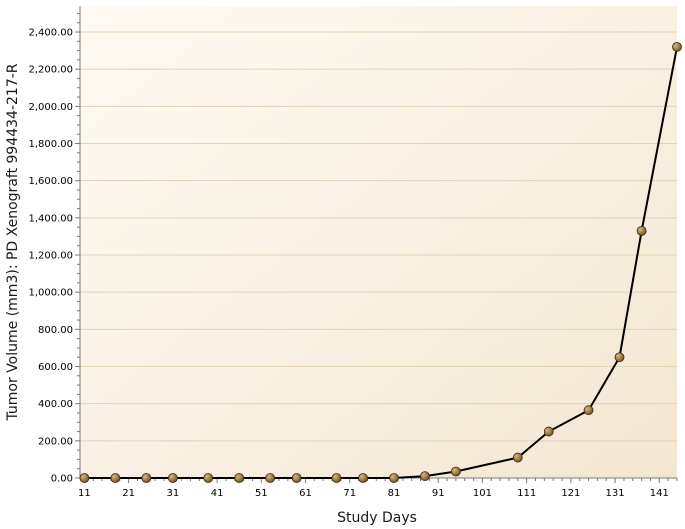  I want to click on x-tick-label: 21, so click(128, 493).